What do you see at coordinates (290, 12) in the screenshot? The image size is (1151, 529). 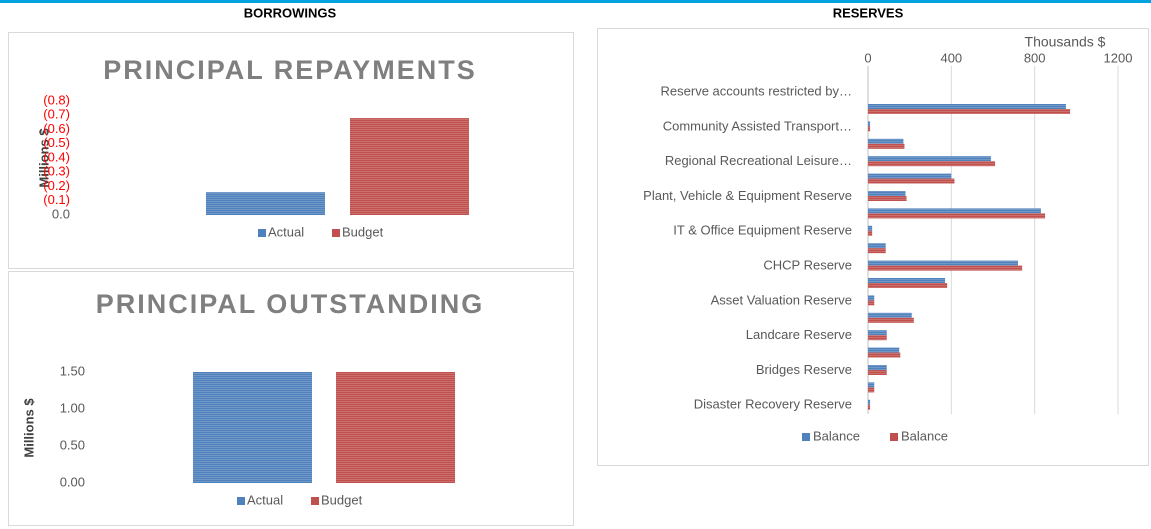 I see `section-header: BORROWINGS` at bounding box center [290, 12].